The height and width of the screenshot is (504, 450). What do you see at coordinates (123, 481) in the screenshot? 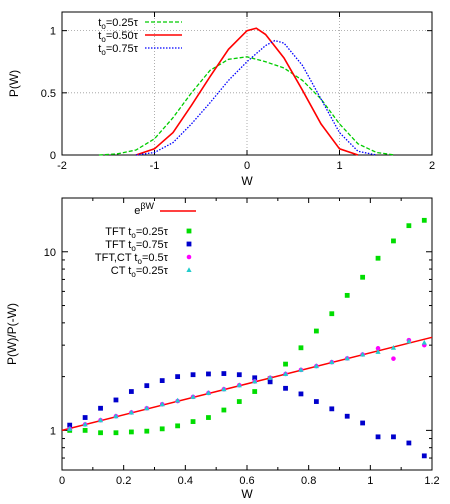
I see `x-tick-label: 0.2` at bounding box center [123, 481].